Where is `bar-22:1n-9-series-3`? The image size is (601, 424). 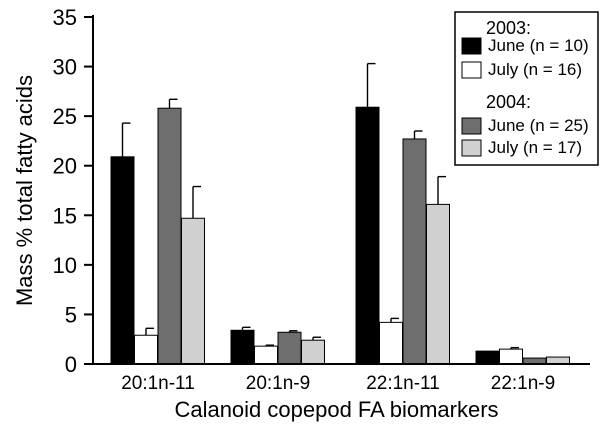 bar-22:1n-9-series-3 is located at coordinates (558, 360).